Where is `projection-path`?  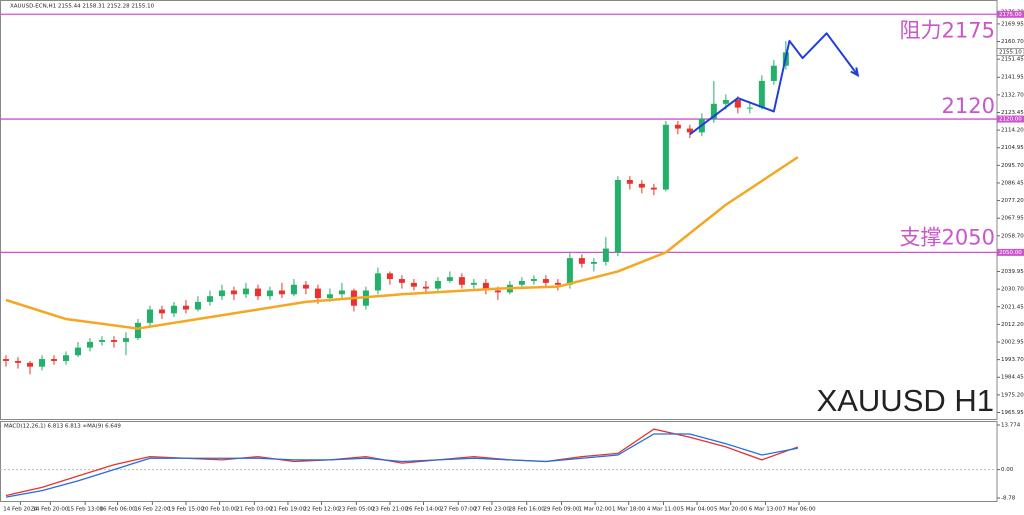
projection-path is located at coordinates (774, 84).